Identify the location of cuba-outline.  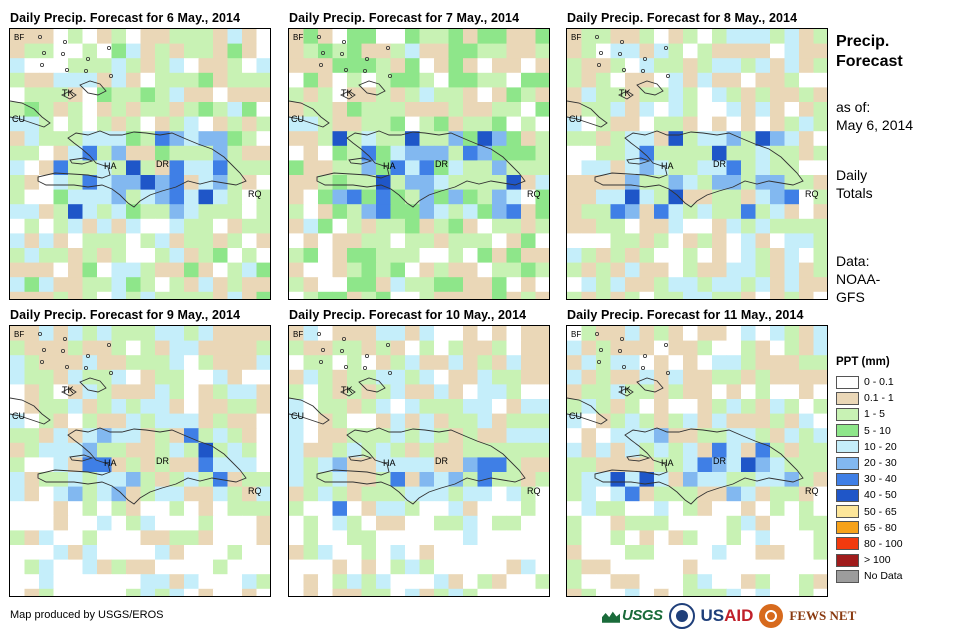
(309, 411).